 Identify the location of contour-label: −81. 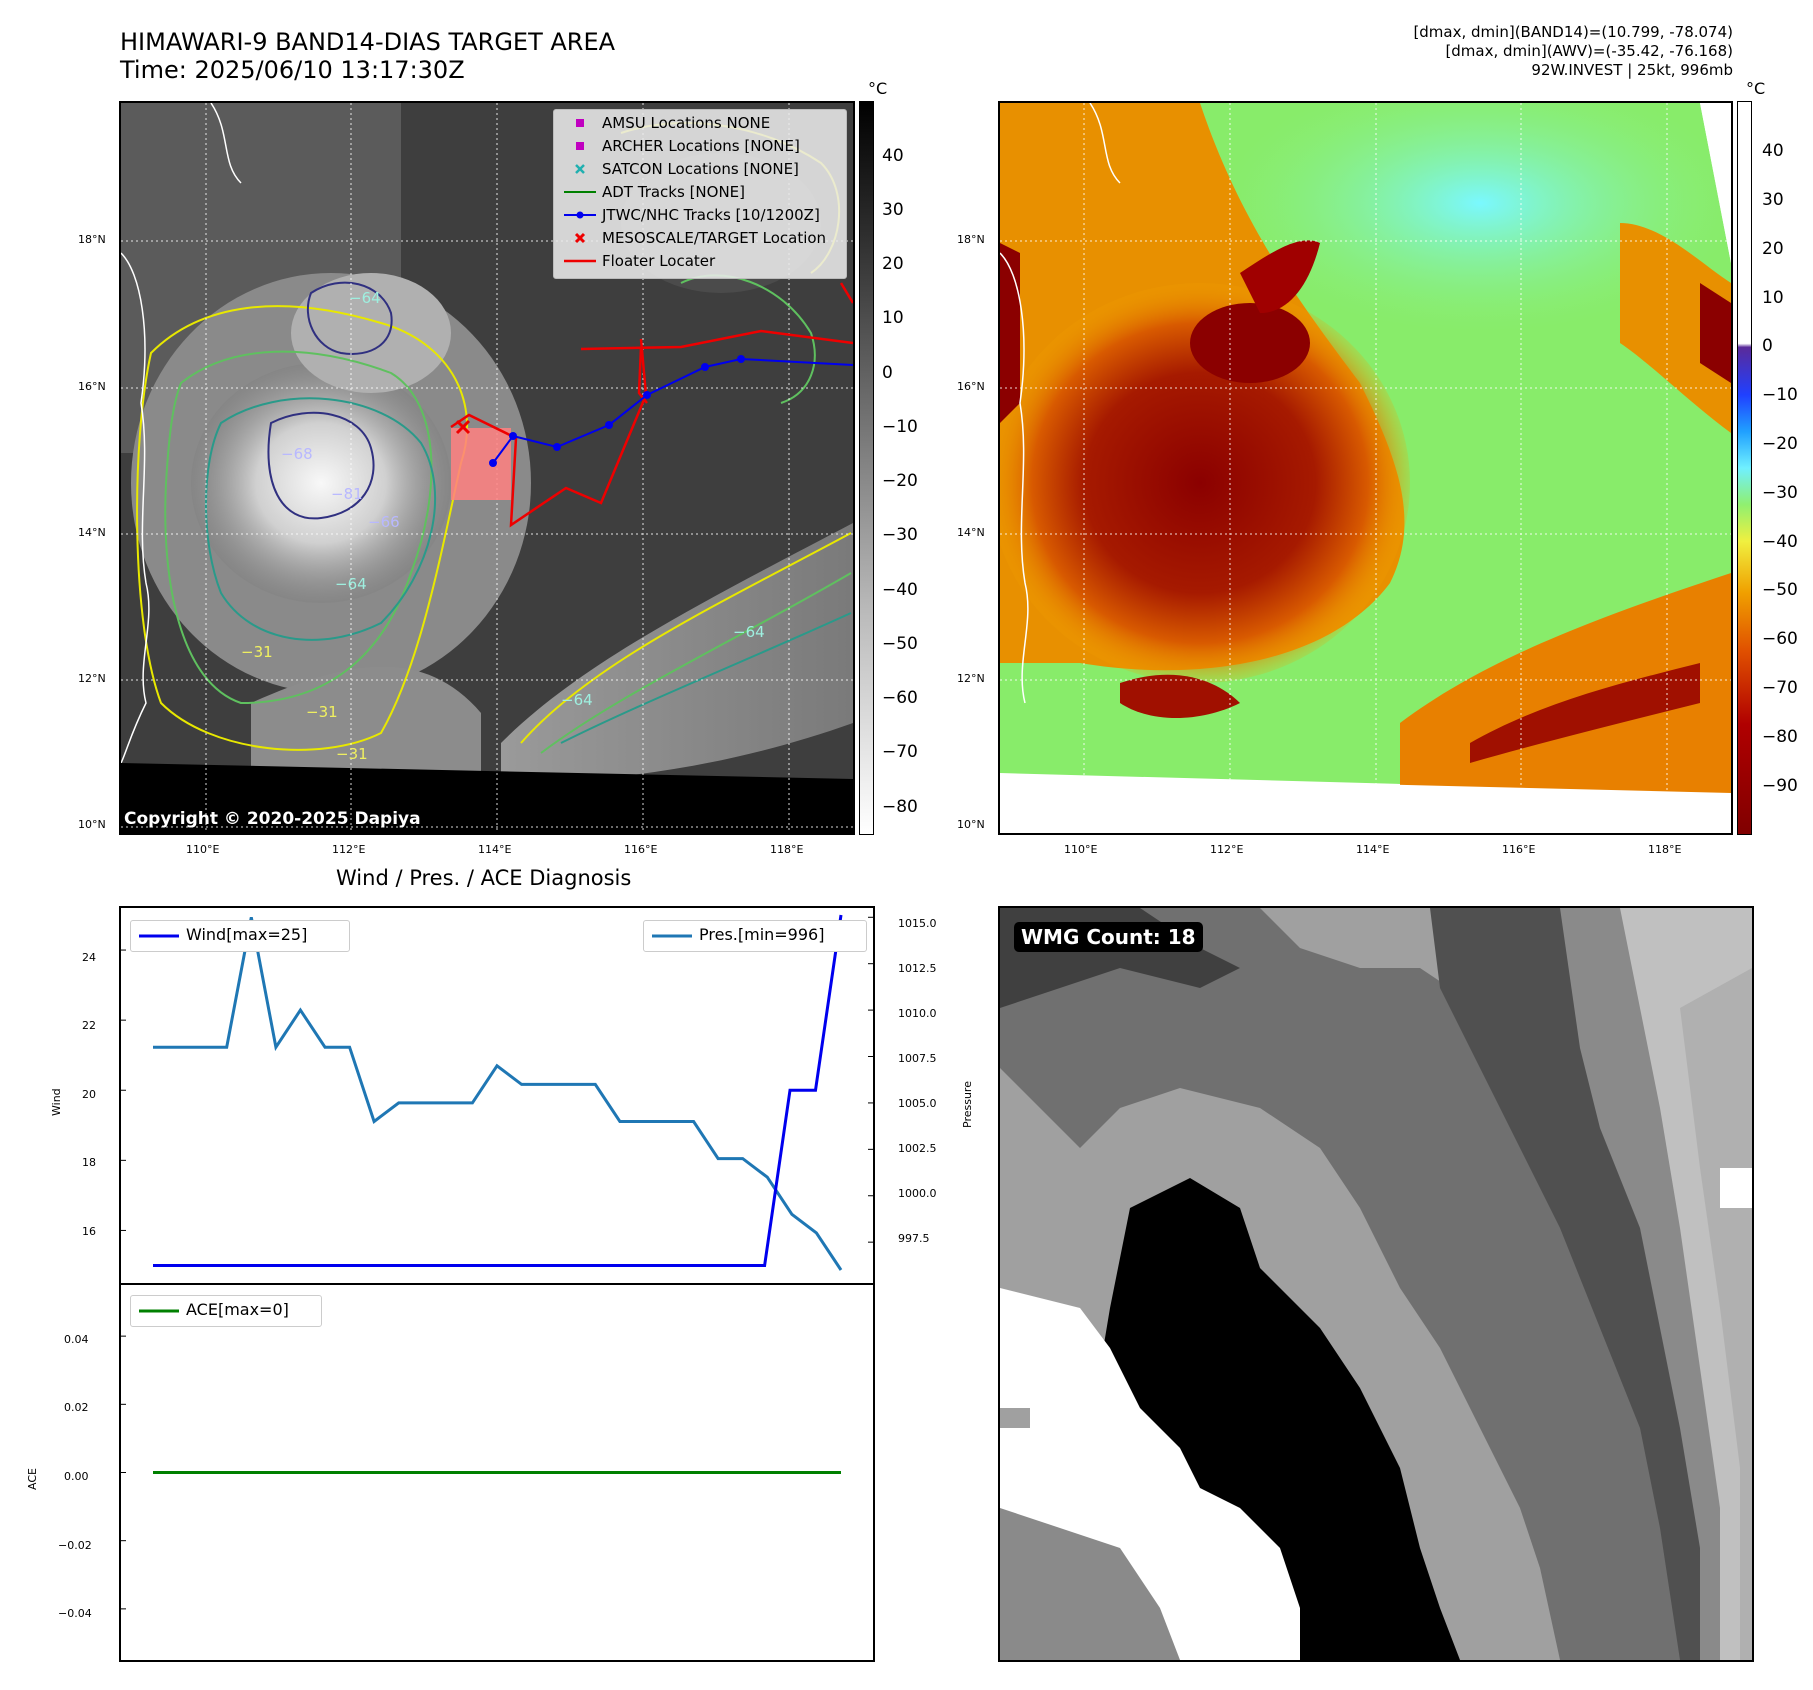
(347, 494).